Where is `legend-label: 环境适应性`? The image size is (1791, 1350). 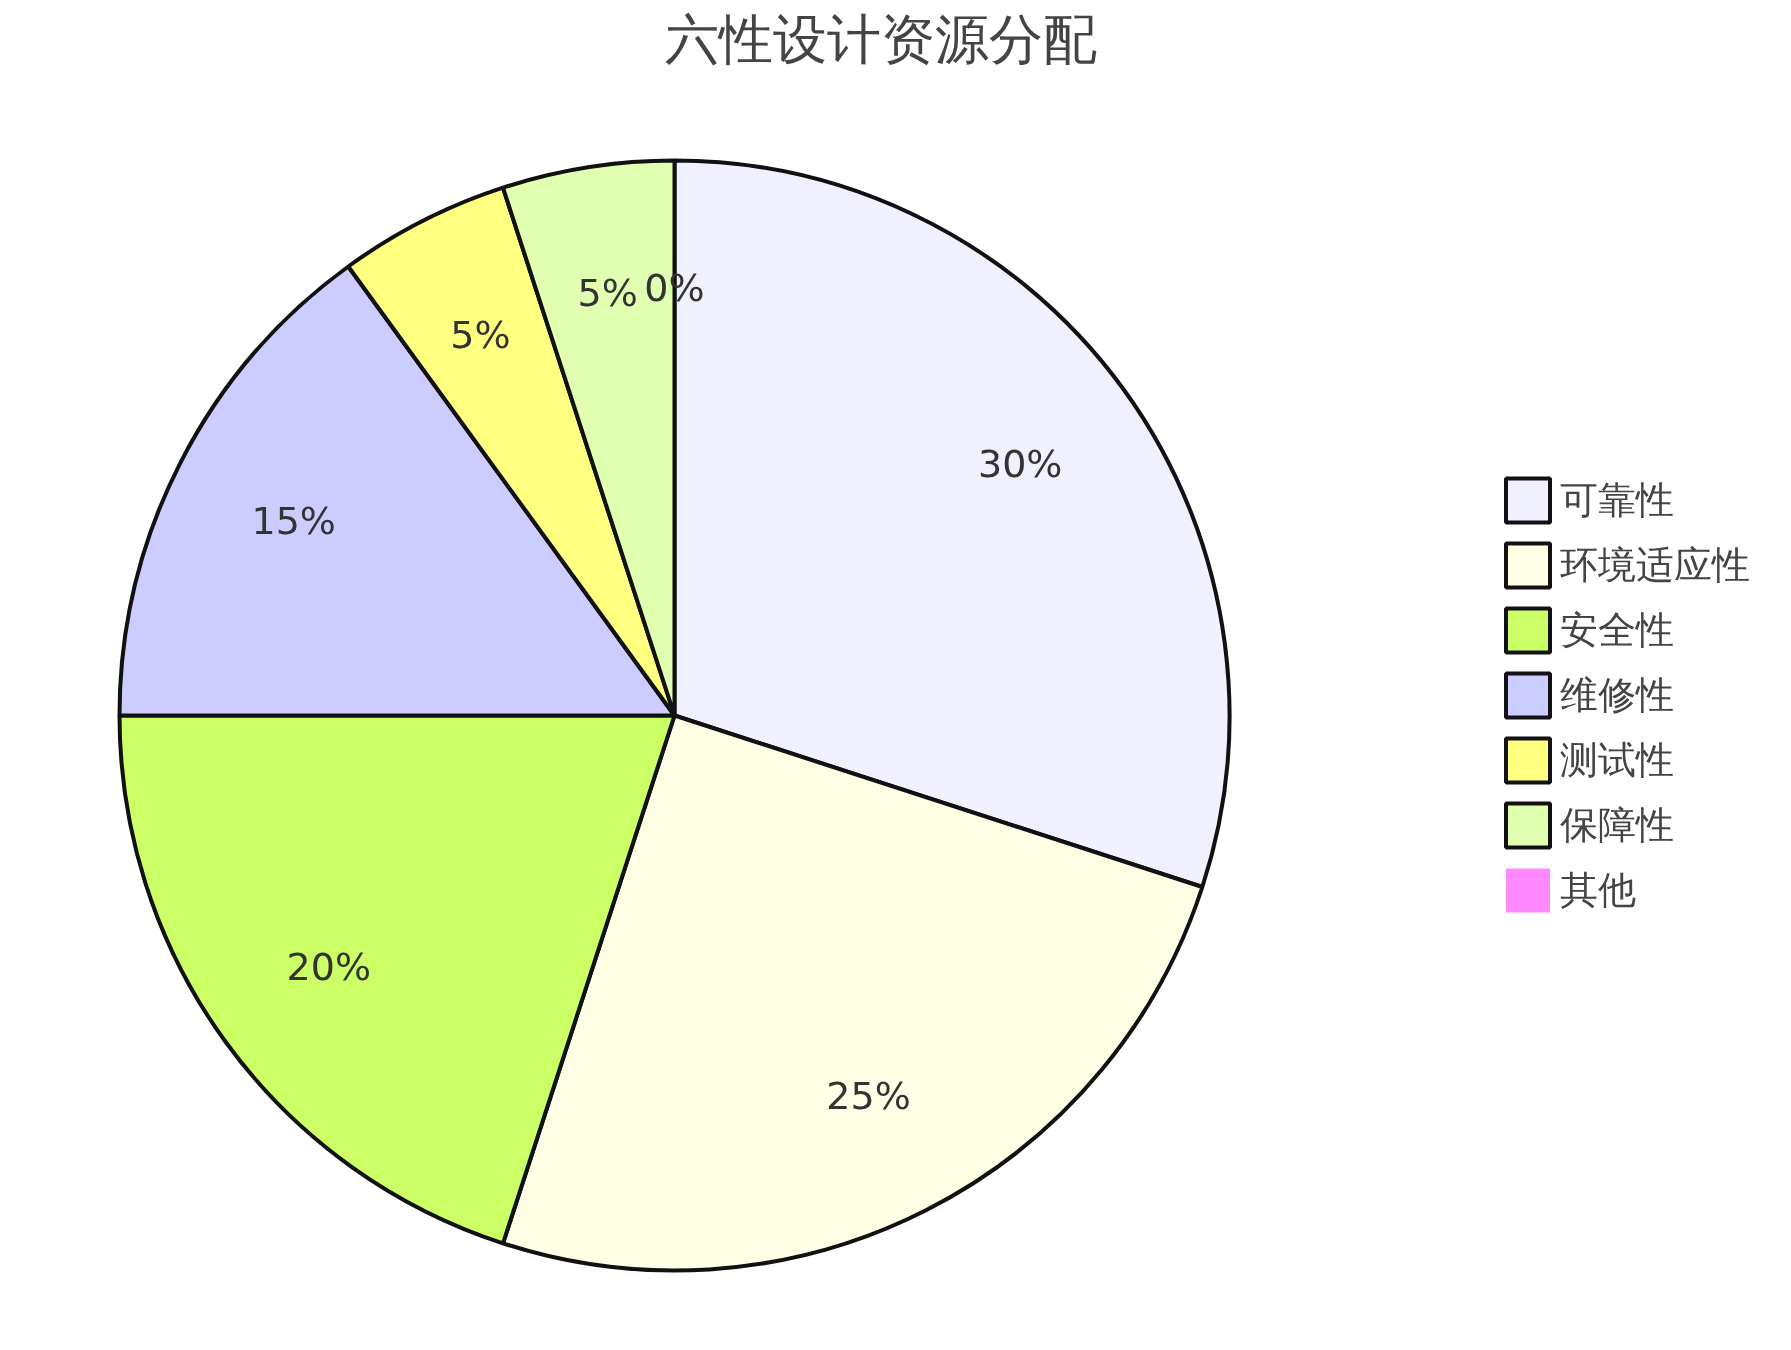
legend-label: 环境适应性 is located at coordinates (1655, 565).